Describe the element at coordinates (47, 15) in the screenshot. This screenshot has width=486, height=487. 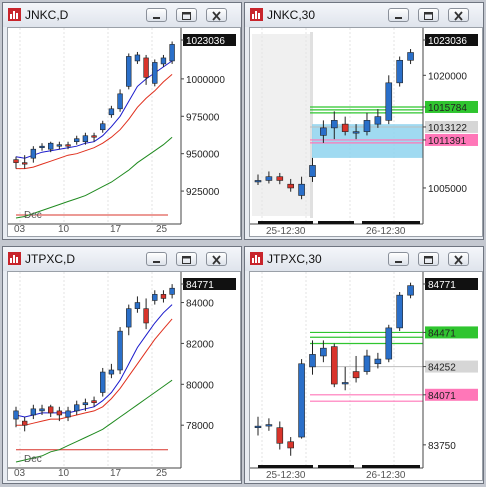
I see `window-title: JNKC,D` at that location.